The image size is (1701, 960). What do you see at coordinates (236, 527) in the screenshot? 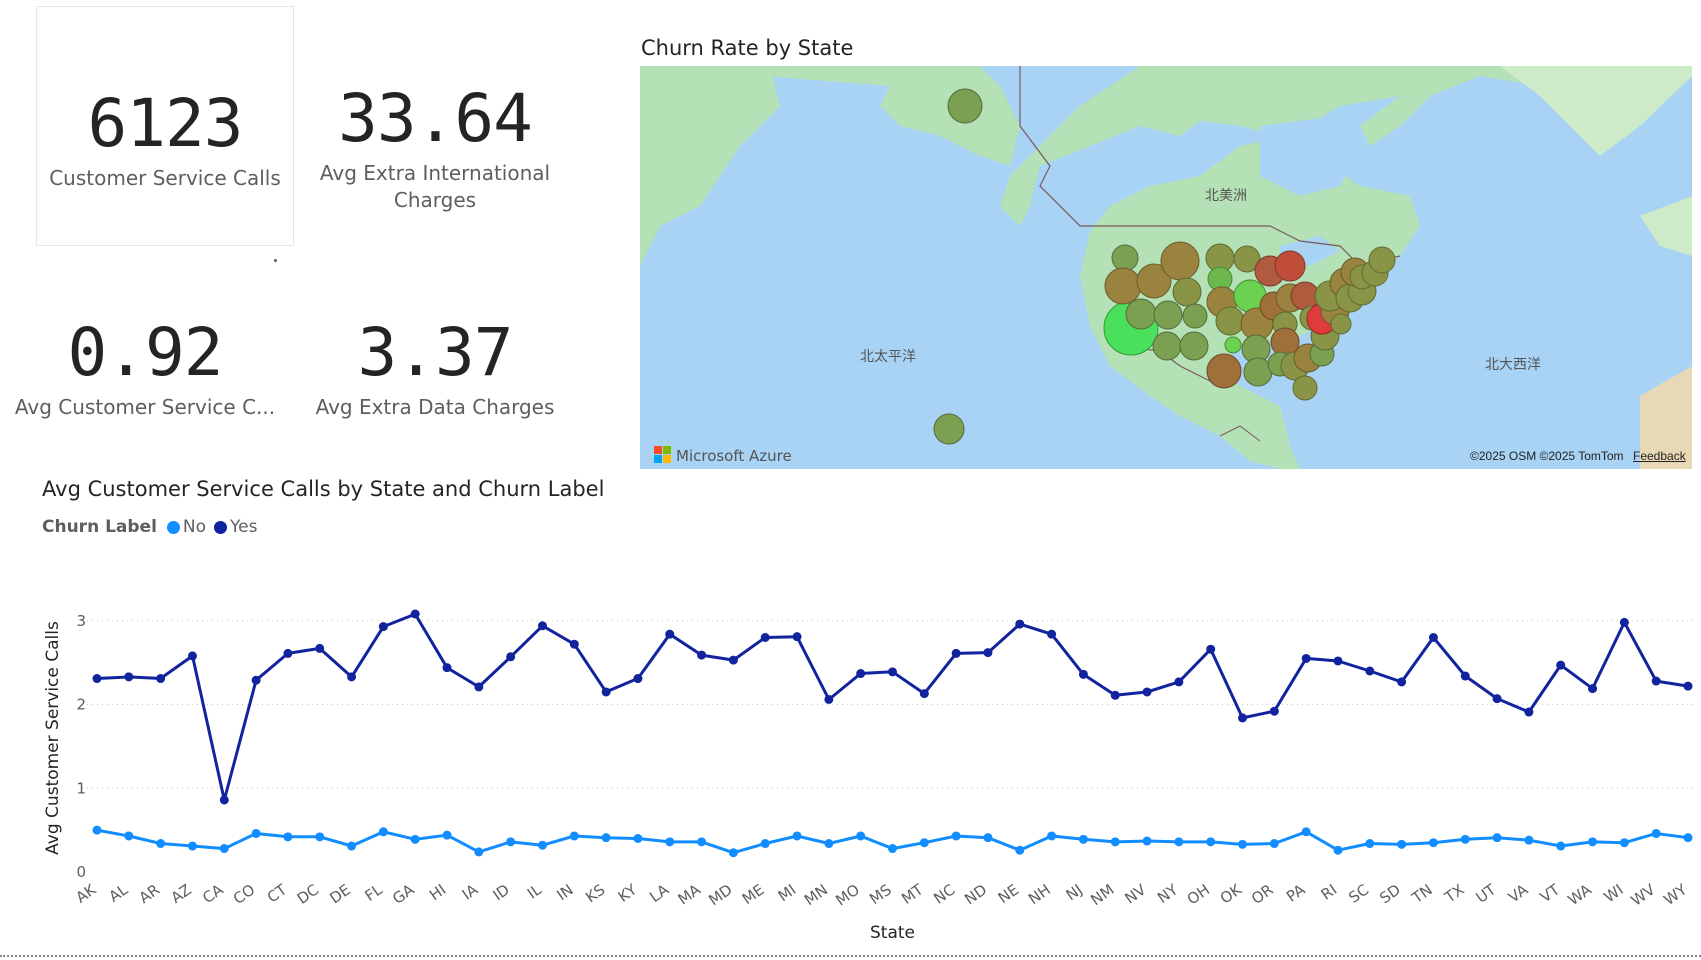
I see `legend-item-yes: Yes` at bounding box center [236, 527].